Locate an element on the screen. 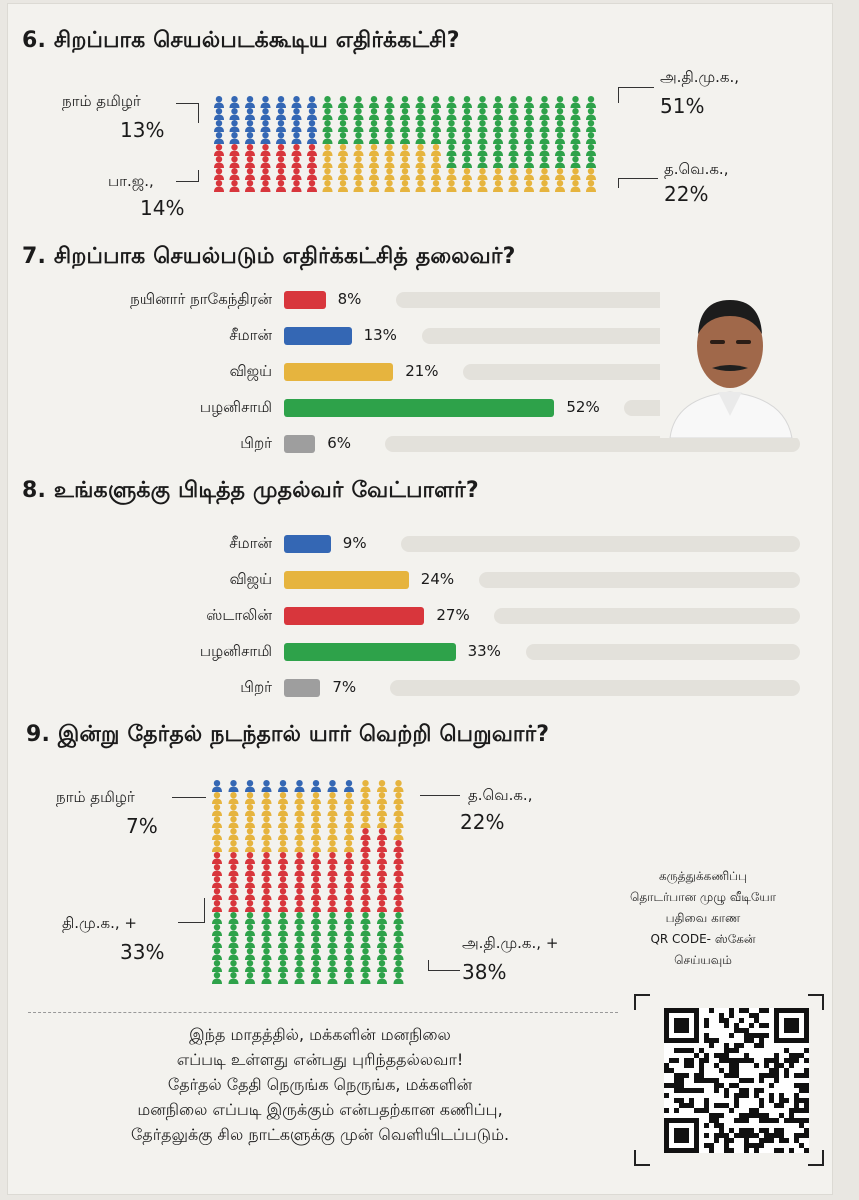 The height and width of the screenshot is (1200, 859). q8-bar is located at coordinates (307, 544).